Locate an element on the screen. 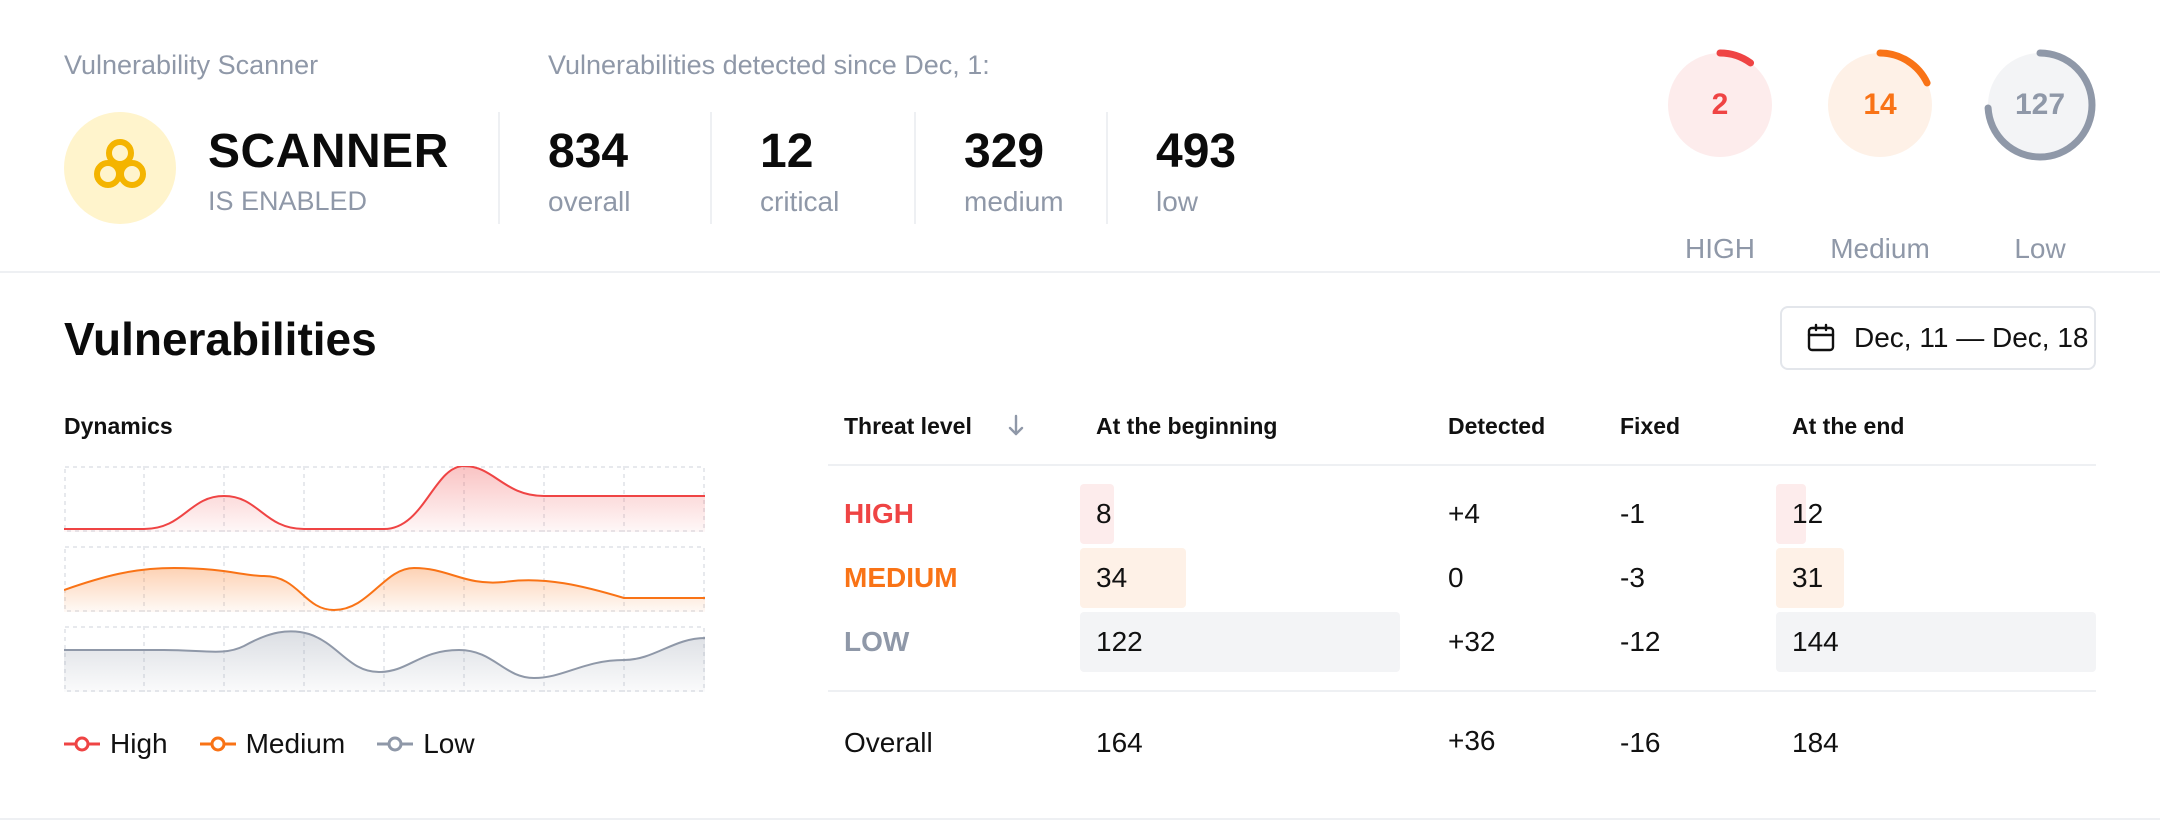  dynamics-chart-high is located at coordinates (384, 498).